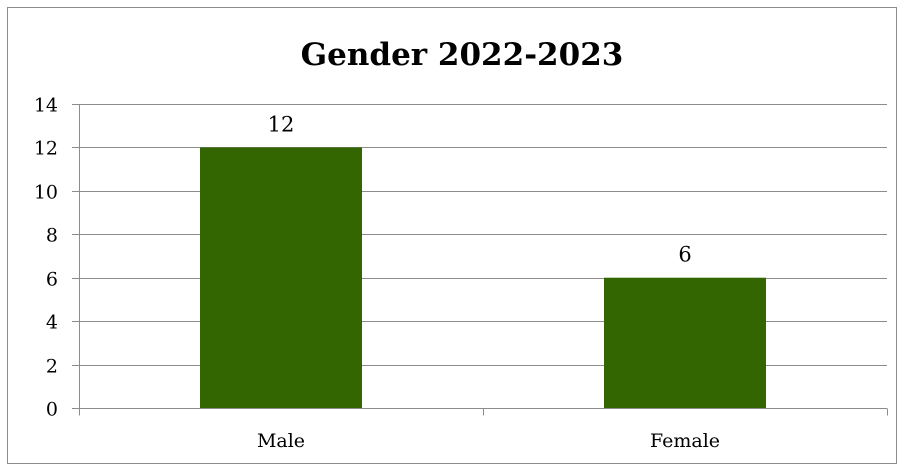 The height and width of the screenshot is (473, 906). What do you see at coordinates (46, 193) in the screenshot?
I see `y-tick-label-10: 10` at bounding box center [46, 193].